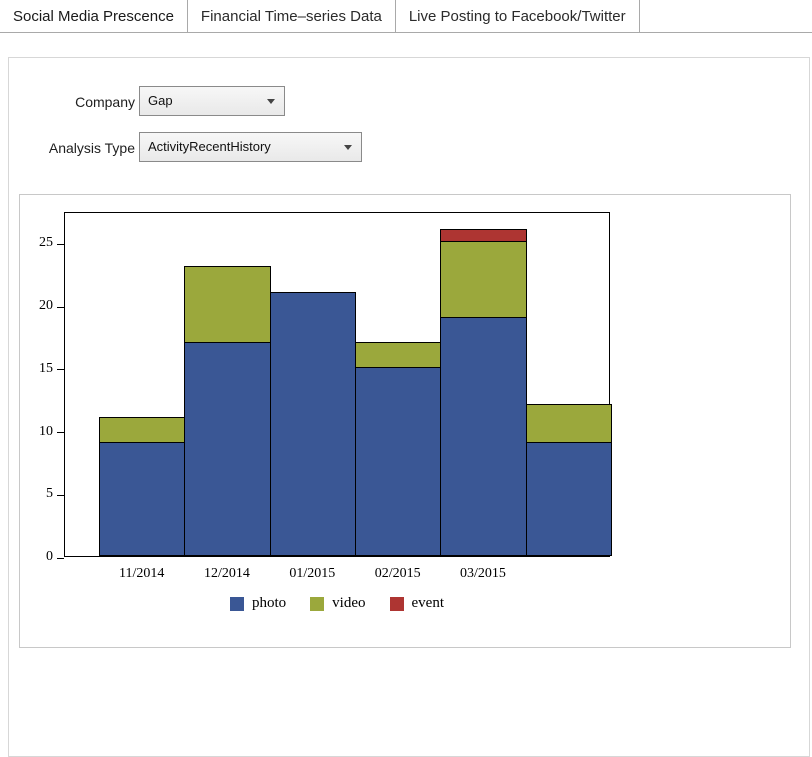 The height and width of the screenshot is (757, 812). Describe the element at coordinates (46, 243) in the screenshot. I see `y-tick-label: 25` at that location.